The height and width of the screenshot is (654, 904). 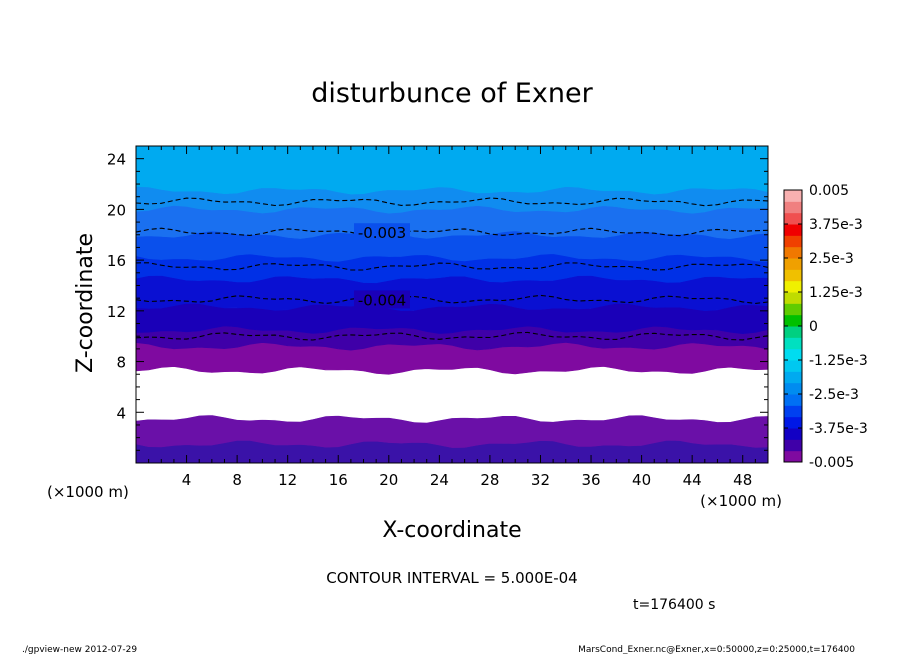 What do you see at coordinates (79, 649) in the screenshot?
I see `footer-left: ./gpview-new 2012-07-29` at bounding box center [79, 649].